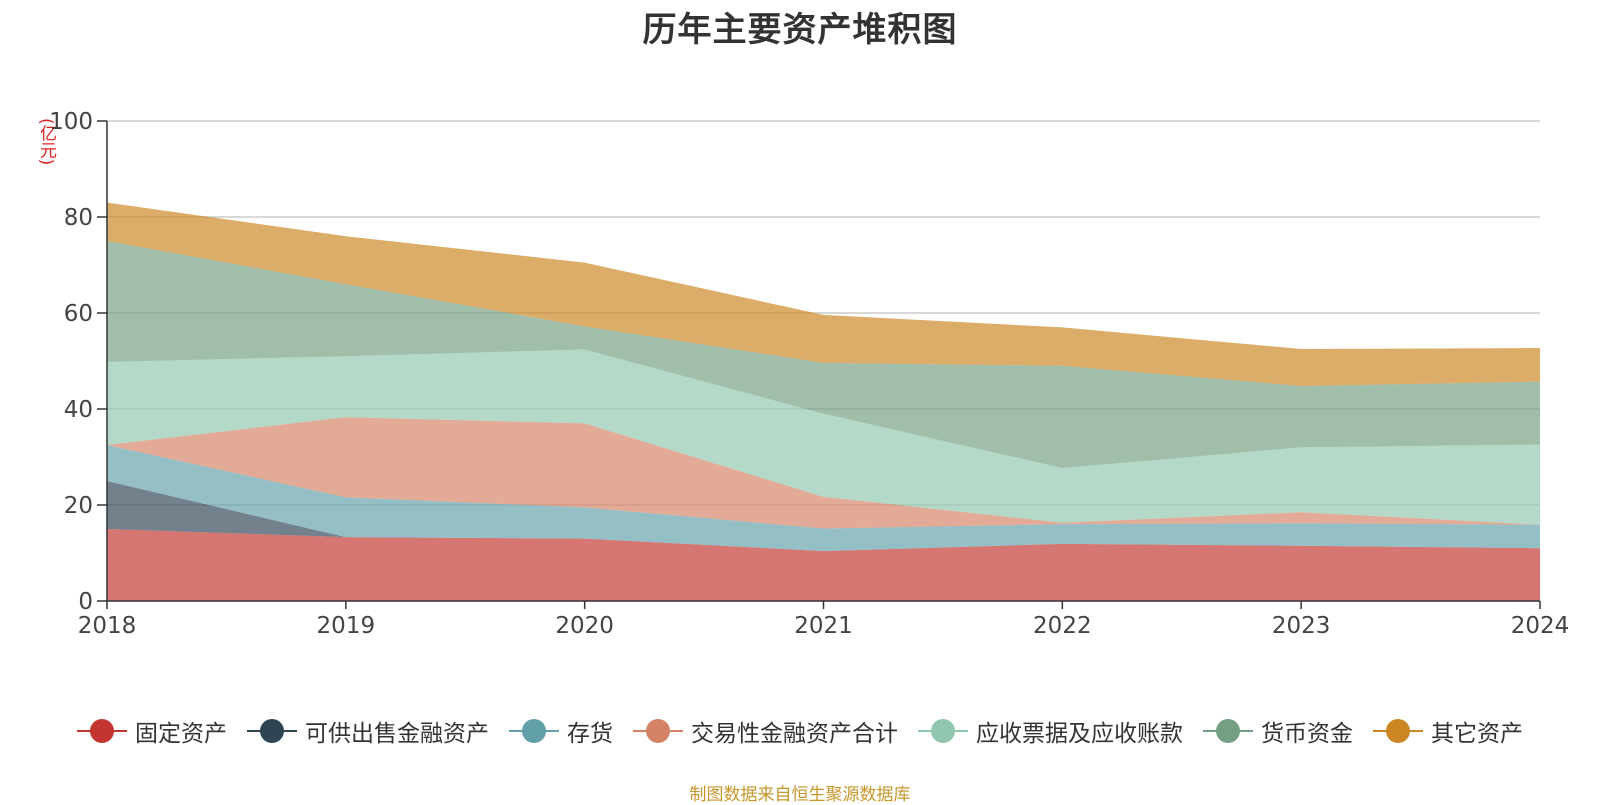 This screenshot has width=1600, height=805. I want to click on y-tick-label-60: 60, so click(78, 314).